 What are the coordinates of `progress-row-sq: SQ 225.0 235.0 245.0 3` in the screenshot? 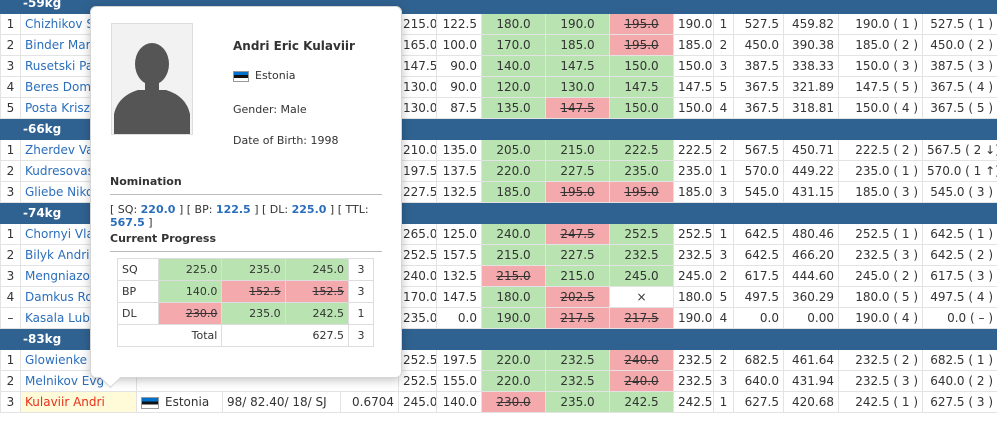 It's located at (245, 269).